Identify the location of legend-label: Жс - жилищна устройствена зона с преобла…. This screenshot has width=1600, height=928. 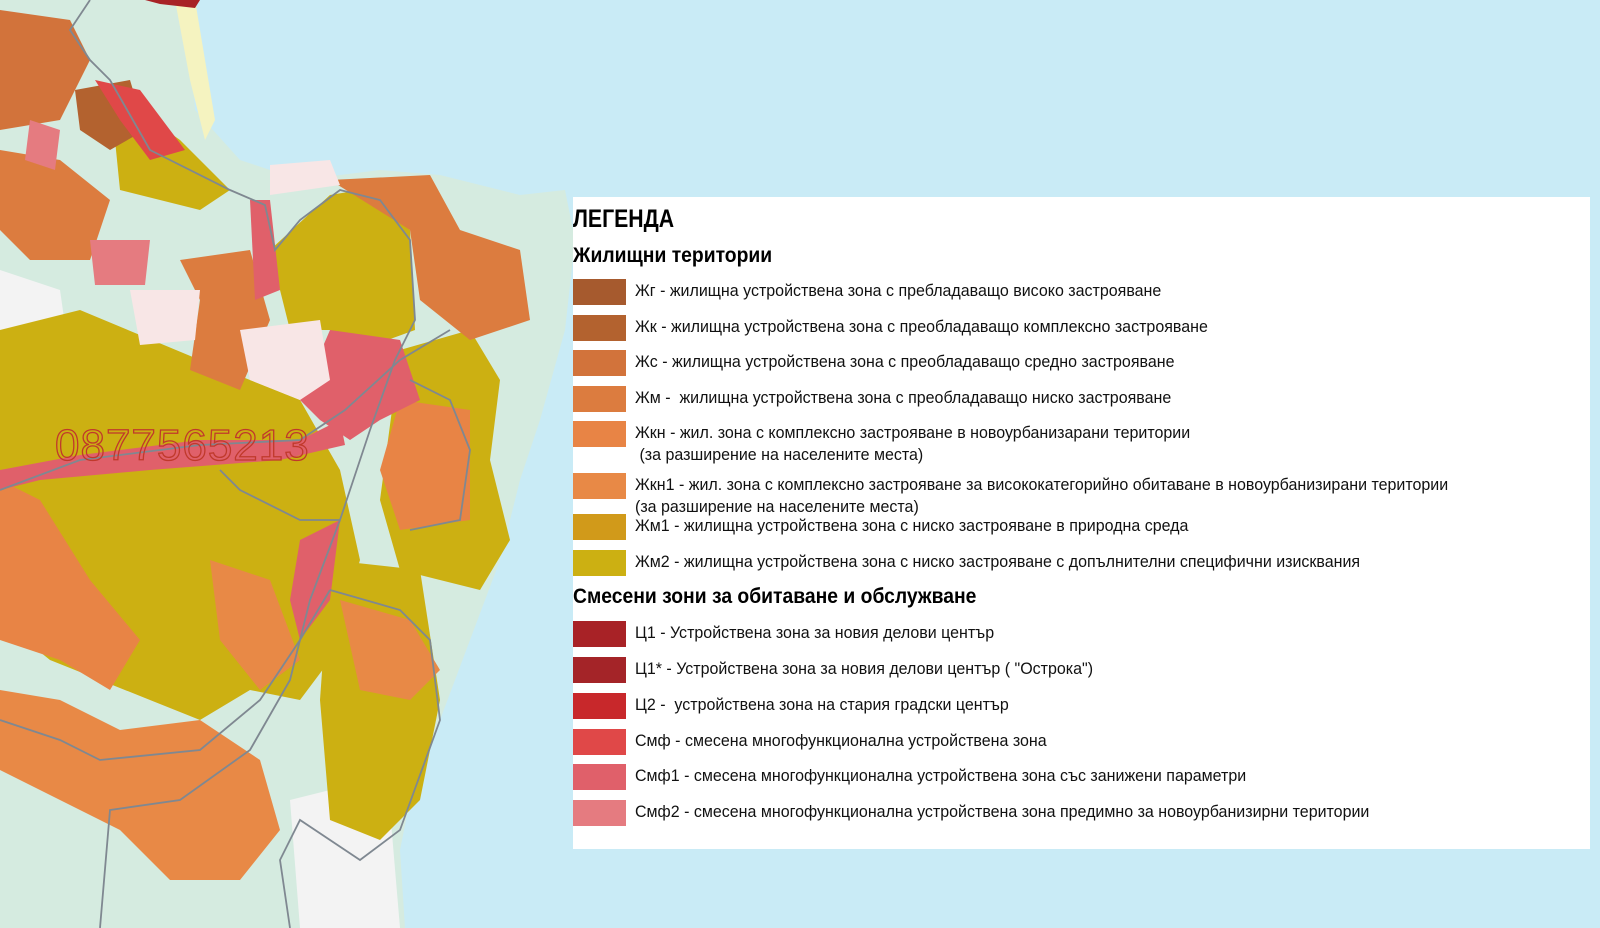
(905, 362).